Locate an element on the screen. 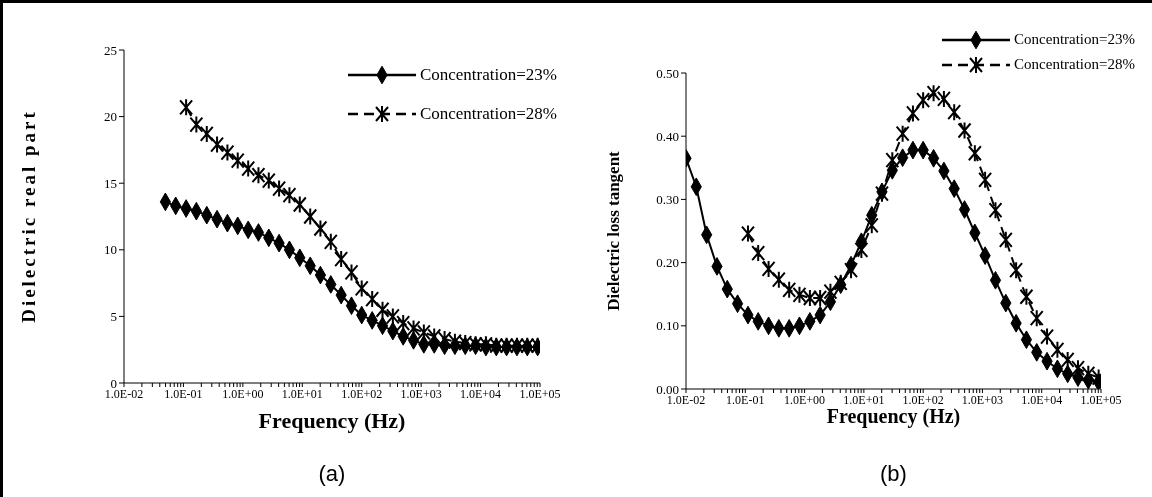  y-axis-title: Dielectric real part is located at coordinates (29, 216).